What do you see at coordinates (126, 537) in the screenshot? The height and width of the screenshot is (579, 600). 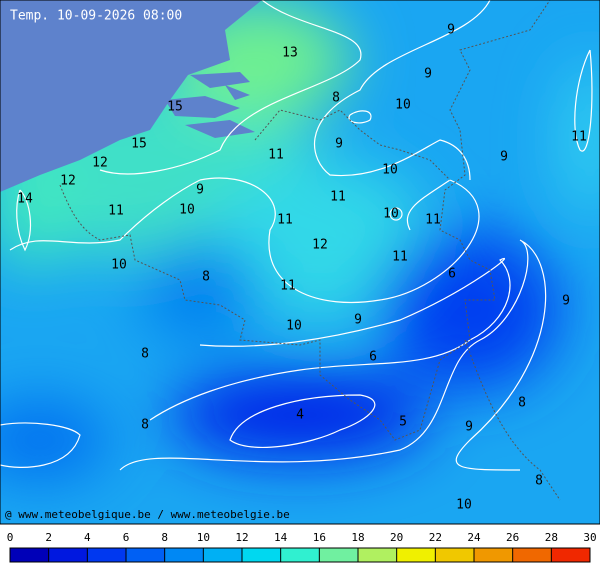 I see `scale-label: 6` at bounding box center [126, 537].